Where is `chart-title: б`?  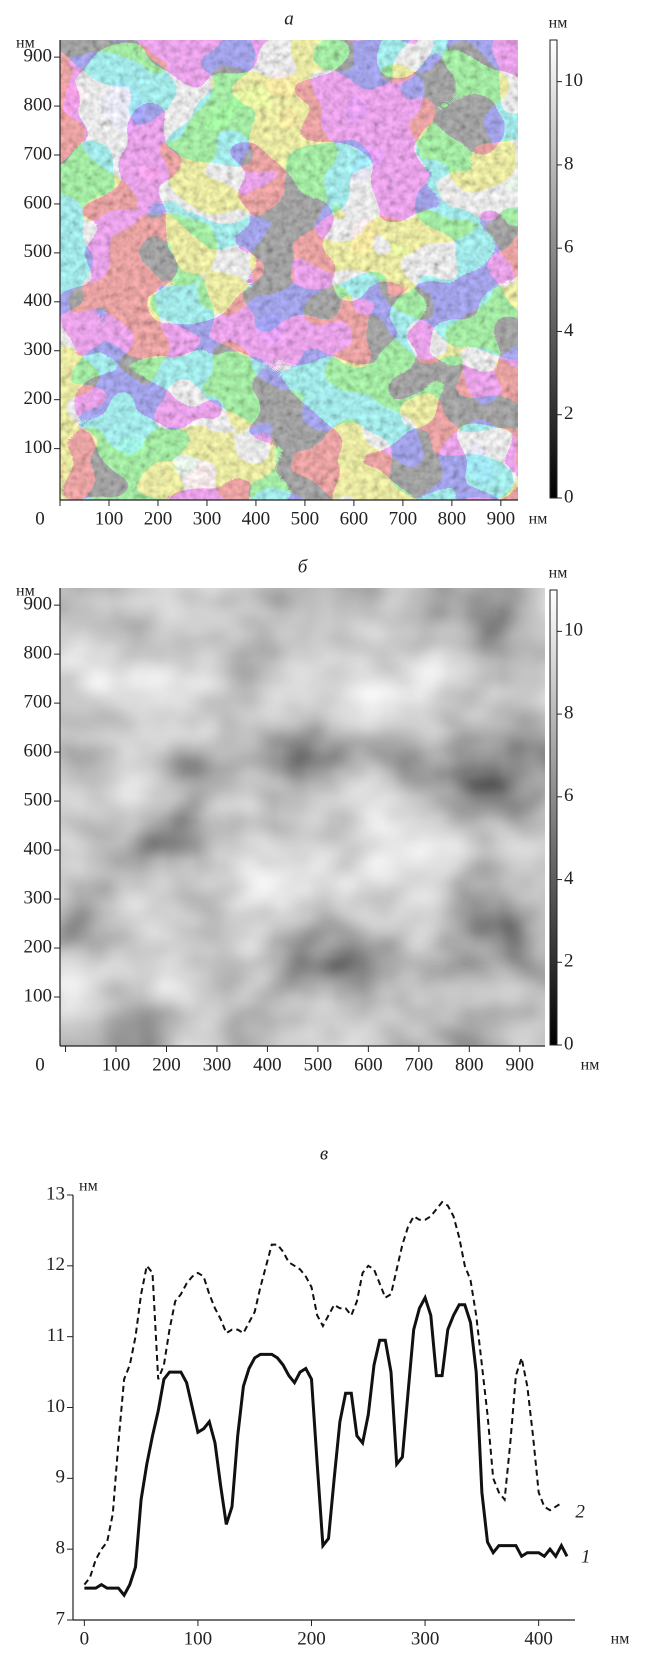
chart-title: б is located at coordinates (303, 566).